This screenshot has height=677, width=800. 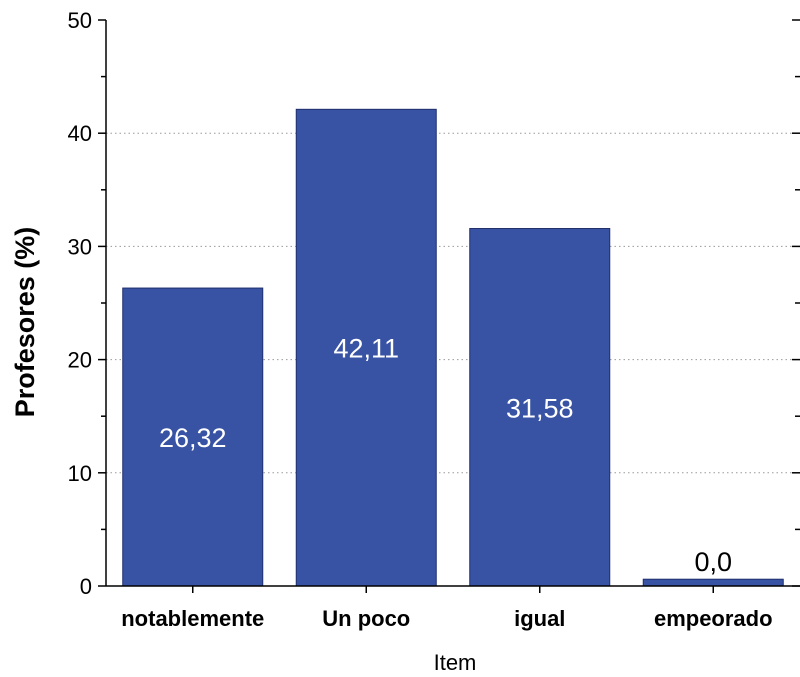 I want to click on y-tick-label: 0, so click(x=86, y=586).